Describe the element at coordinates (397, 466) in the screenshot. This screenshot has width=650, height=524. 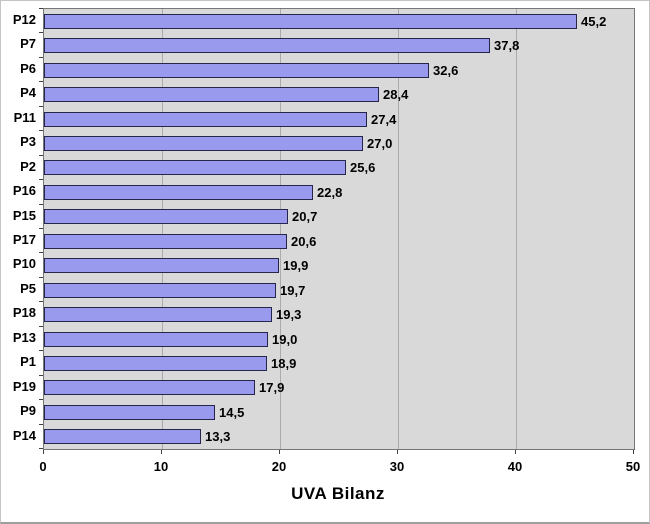
I see `x-tick-label: 30` at that location.